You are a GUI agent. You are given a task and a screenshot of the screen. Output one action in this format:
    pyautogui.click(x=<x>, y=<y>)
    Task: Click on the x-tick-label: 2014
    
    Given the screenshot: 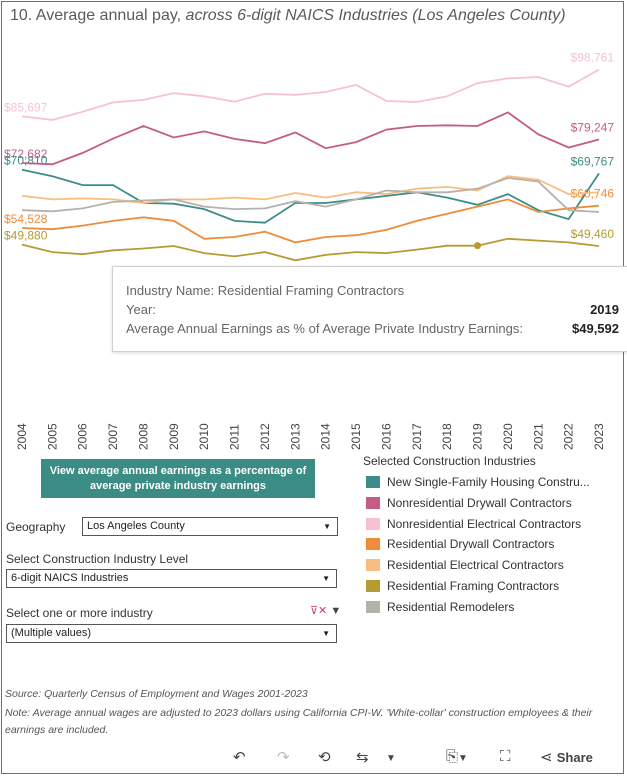 What is the action you would take?
    pyautogui.click(x=326, y=436)
    